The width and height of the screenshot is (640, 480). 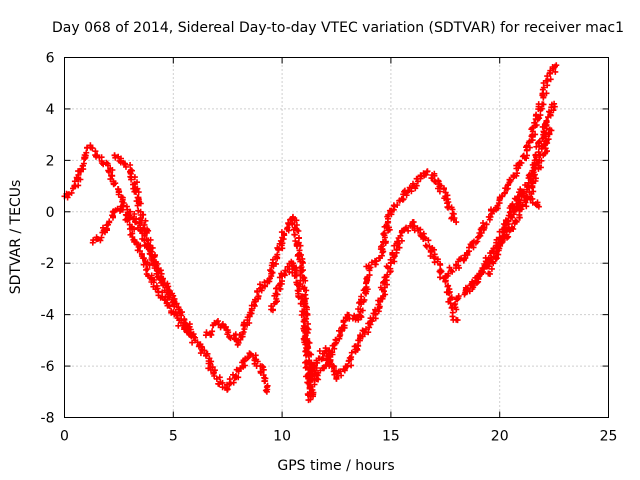 I want to click on y-tick-label: -8, so click(x=48, y=419).